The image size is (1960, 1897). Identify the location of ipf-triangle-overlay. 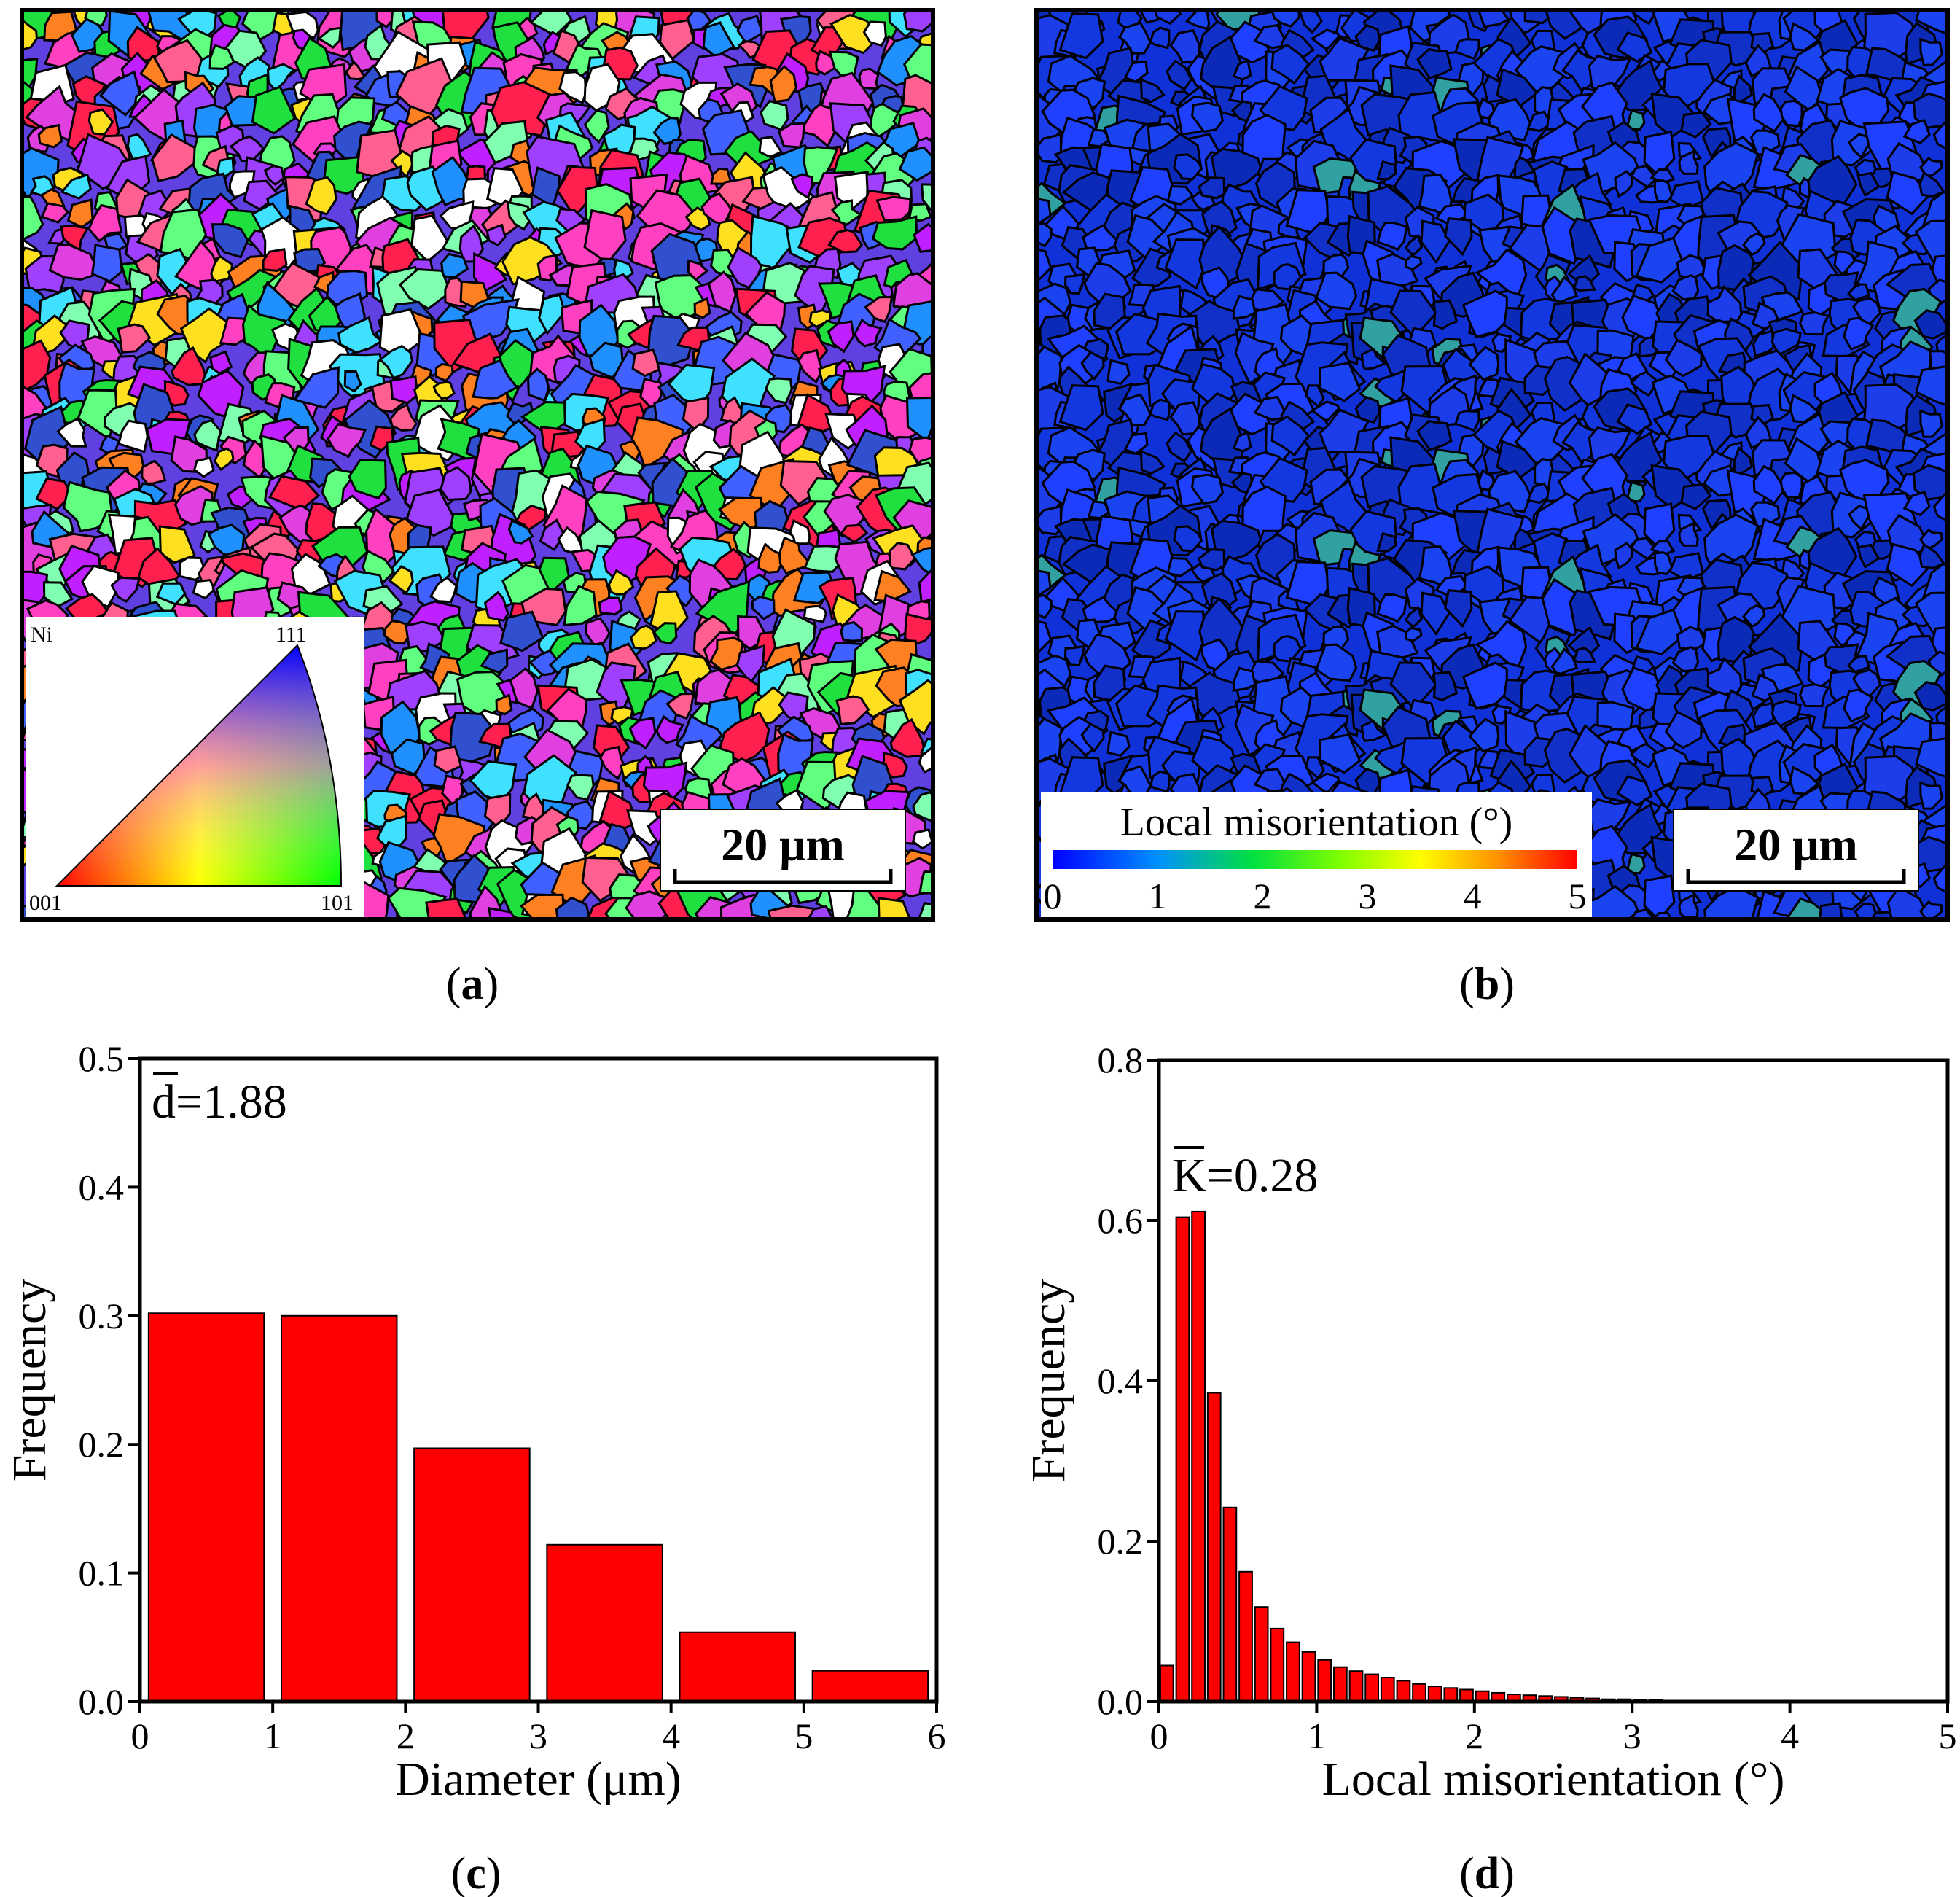
(199, 765).